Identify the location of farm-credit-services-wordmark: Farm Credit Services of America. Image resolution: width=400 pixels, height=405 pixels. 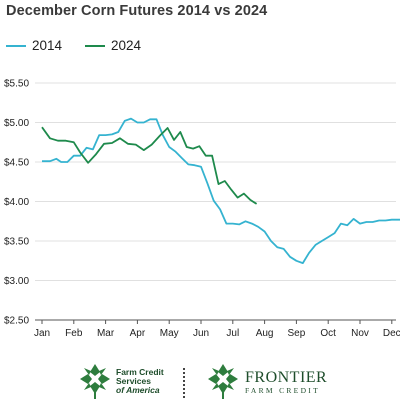
(151, 381).